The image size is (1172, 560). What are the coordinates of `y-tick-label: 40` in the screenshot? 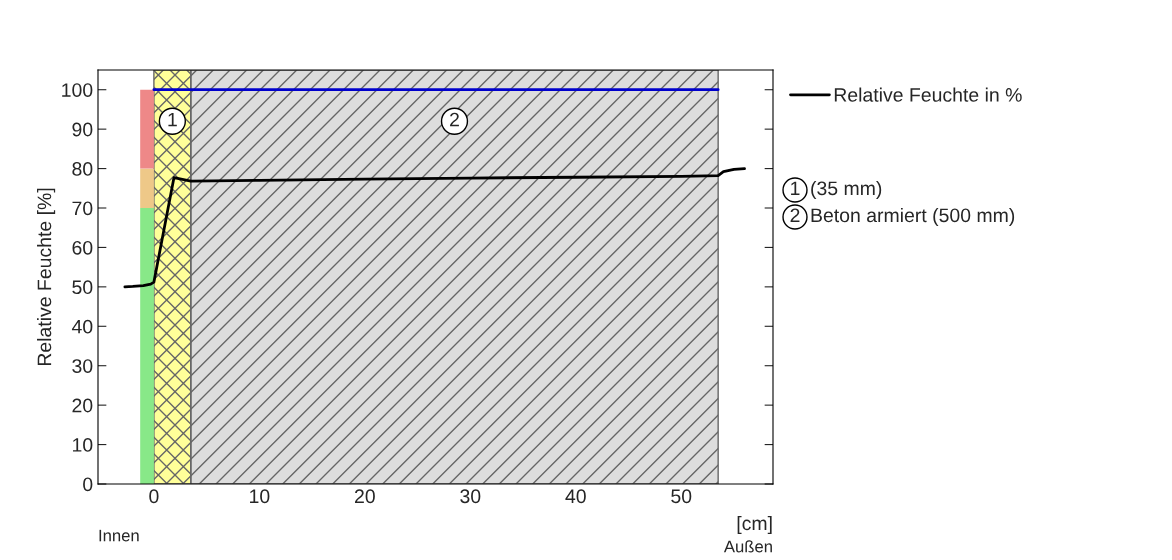 It's located at (82, 326).